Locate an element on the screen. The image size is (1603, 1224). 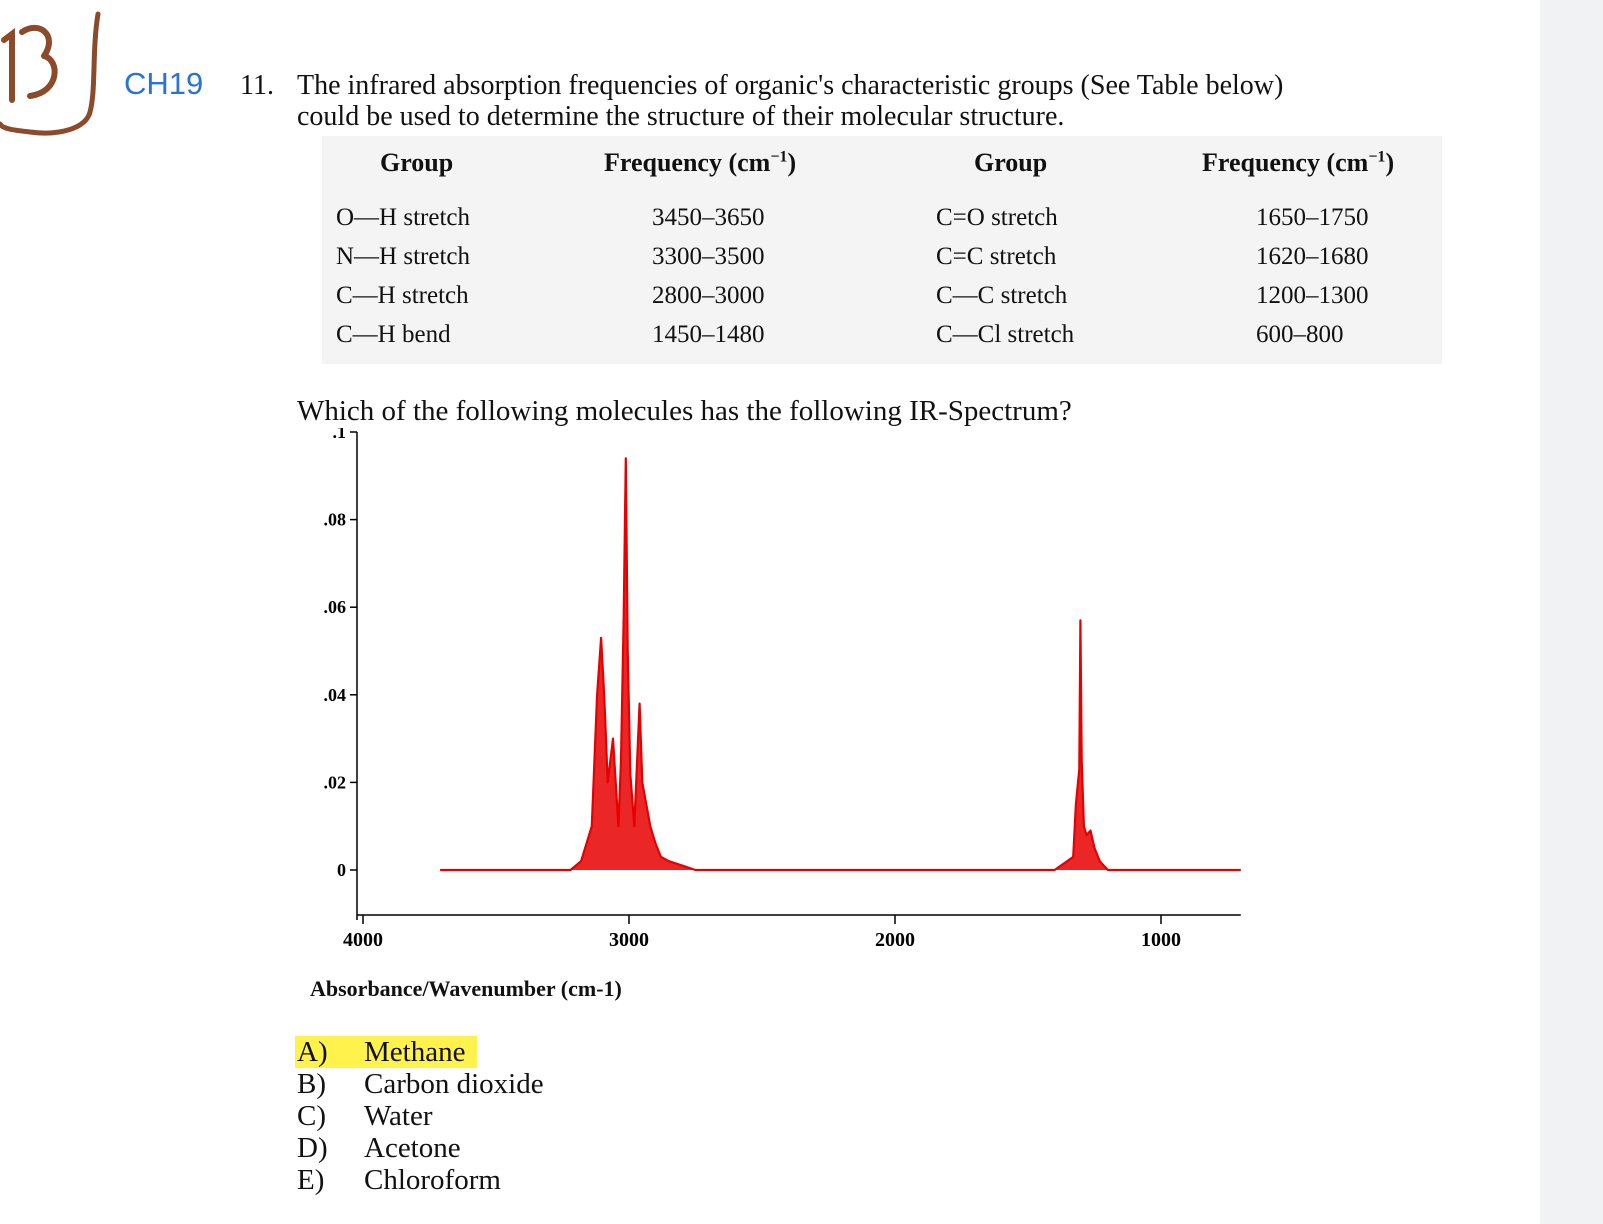
table-cell: 1450–1480 is located at coordinates (708, 334).